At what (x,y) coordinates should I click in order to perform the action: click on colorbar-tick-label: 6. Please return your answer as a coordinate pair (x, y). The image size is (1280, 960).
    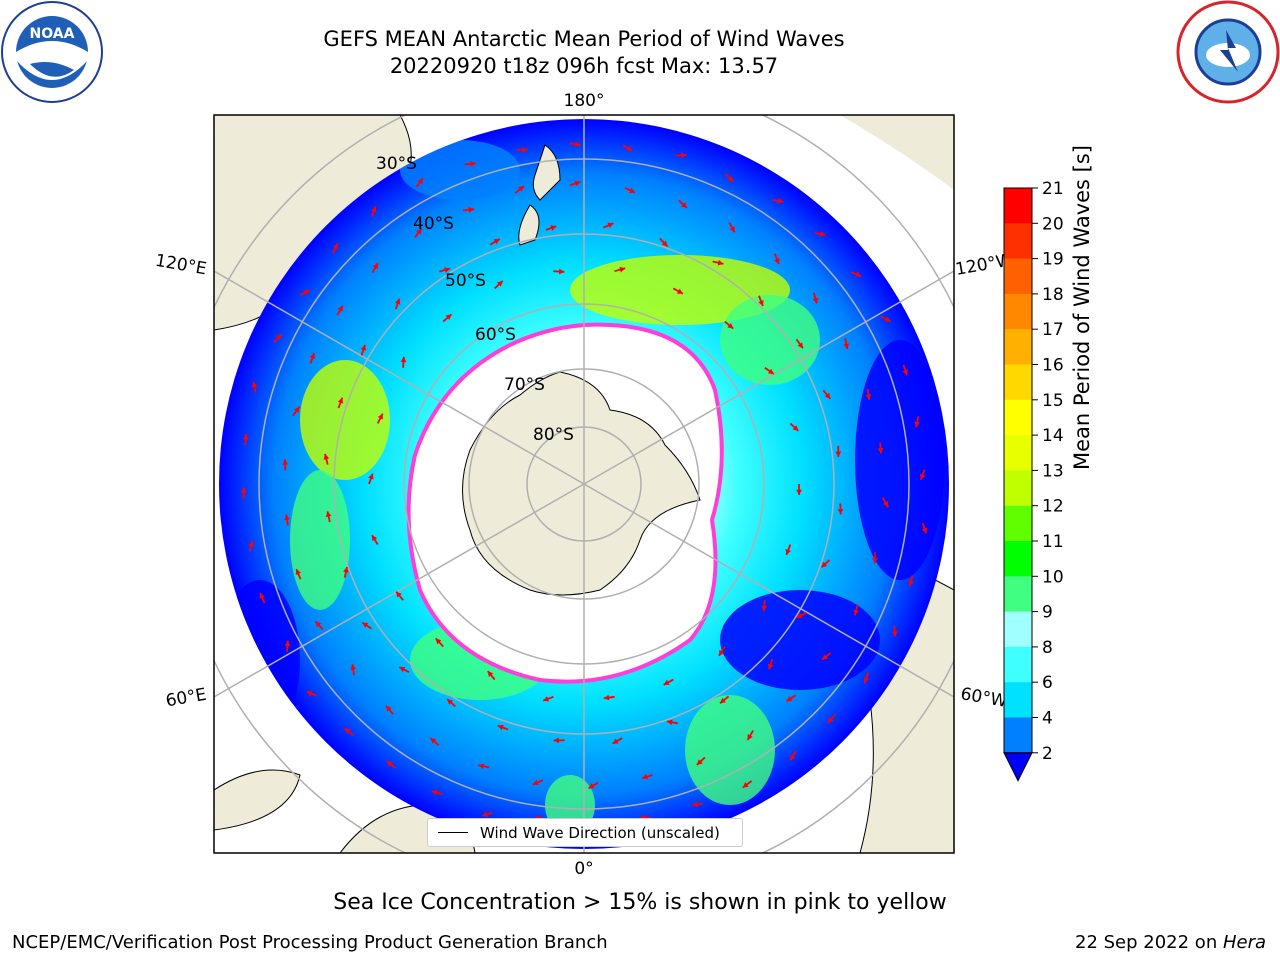
    Looking at the image, I should click on (1047, 683).